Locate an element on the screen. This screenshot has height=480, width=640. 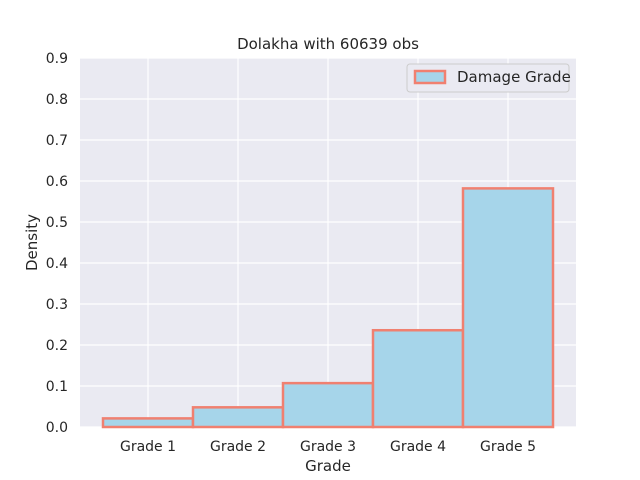
x-axis-title: Grade is located at coordinates (328, 466).